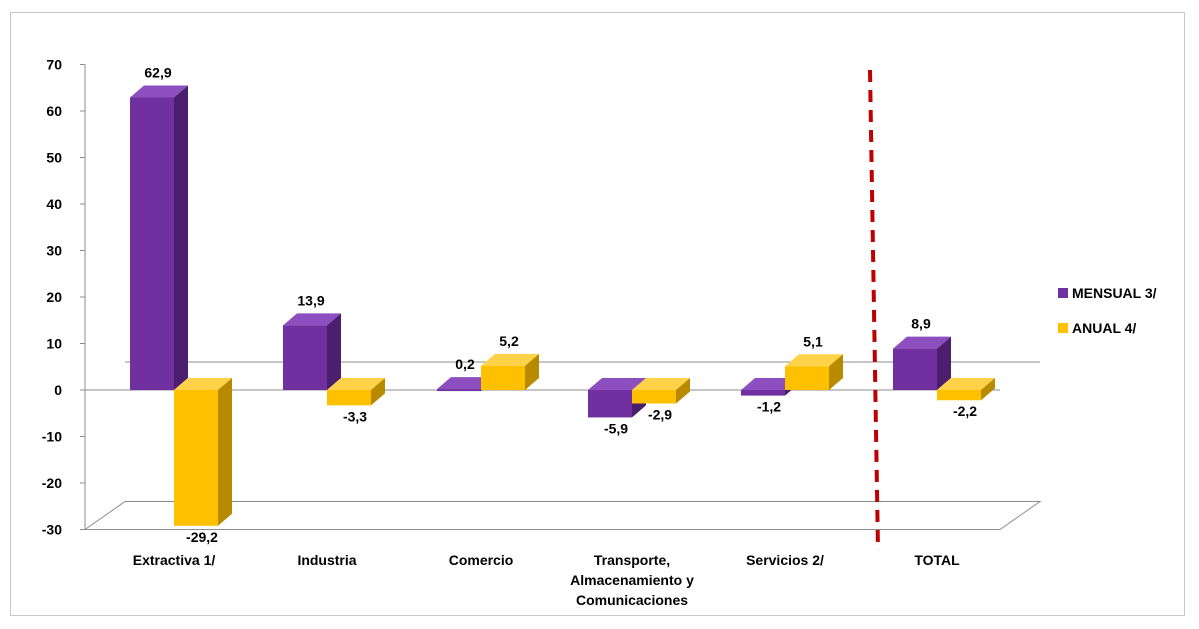 The width and height of the screenshot is (1199, 629). Describe the element at coordinates (54, 65) in the screenshot. I see `y-tick-label: 70` at that location.